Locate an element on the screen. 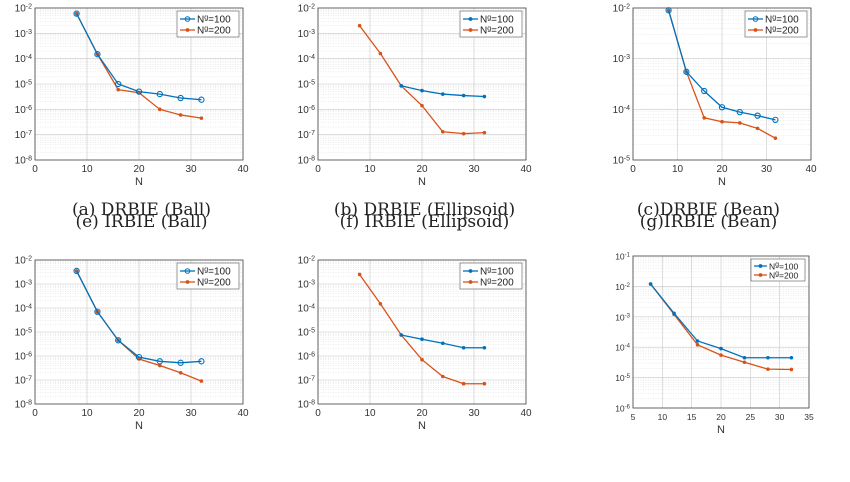 This screenshot has width=850, height=482. caption-c: (c)DRBIE (Bean) is located at coordinates (708, 210).